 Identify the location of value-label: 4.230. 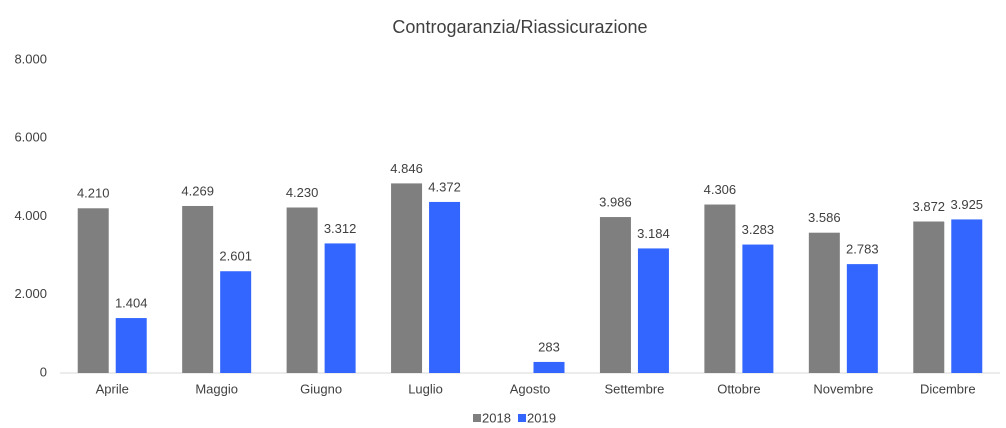
(302, 192).